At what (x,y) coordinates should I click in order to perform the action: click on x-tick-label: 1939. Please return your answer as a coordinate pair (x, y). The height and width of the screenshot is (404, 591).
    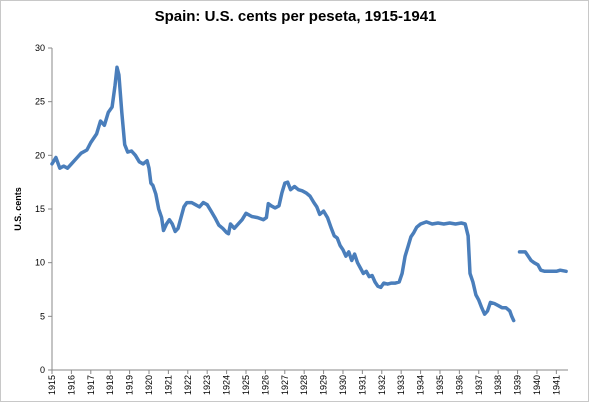
    Looking at the image, I should click on (518, 385).